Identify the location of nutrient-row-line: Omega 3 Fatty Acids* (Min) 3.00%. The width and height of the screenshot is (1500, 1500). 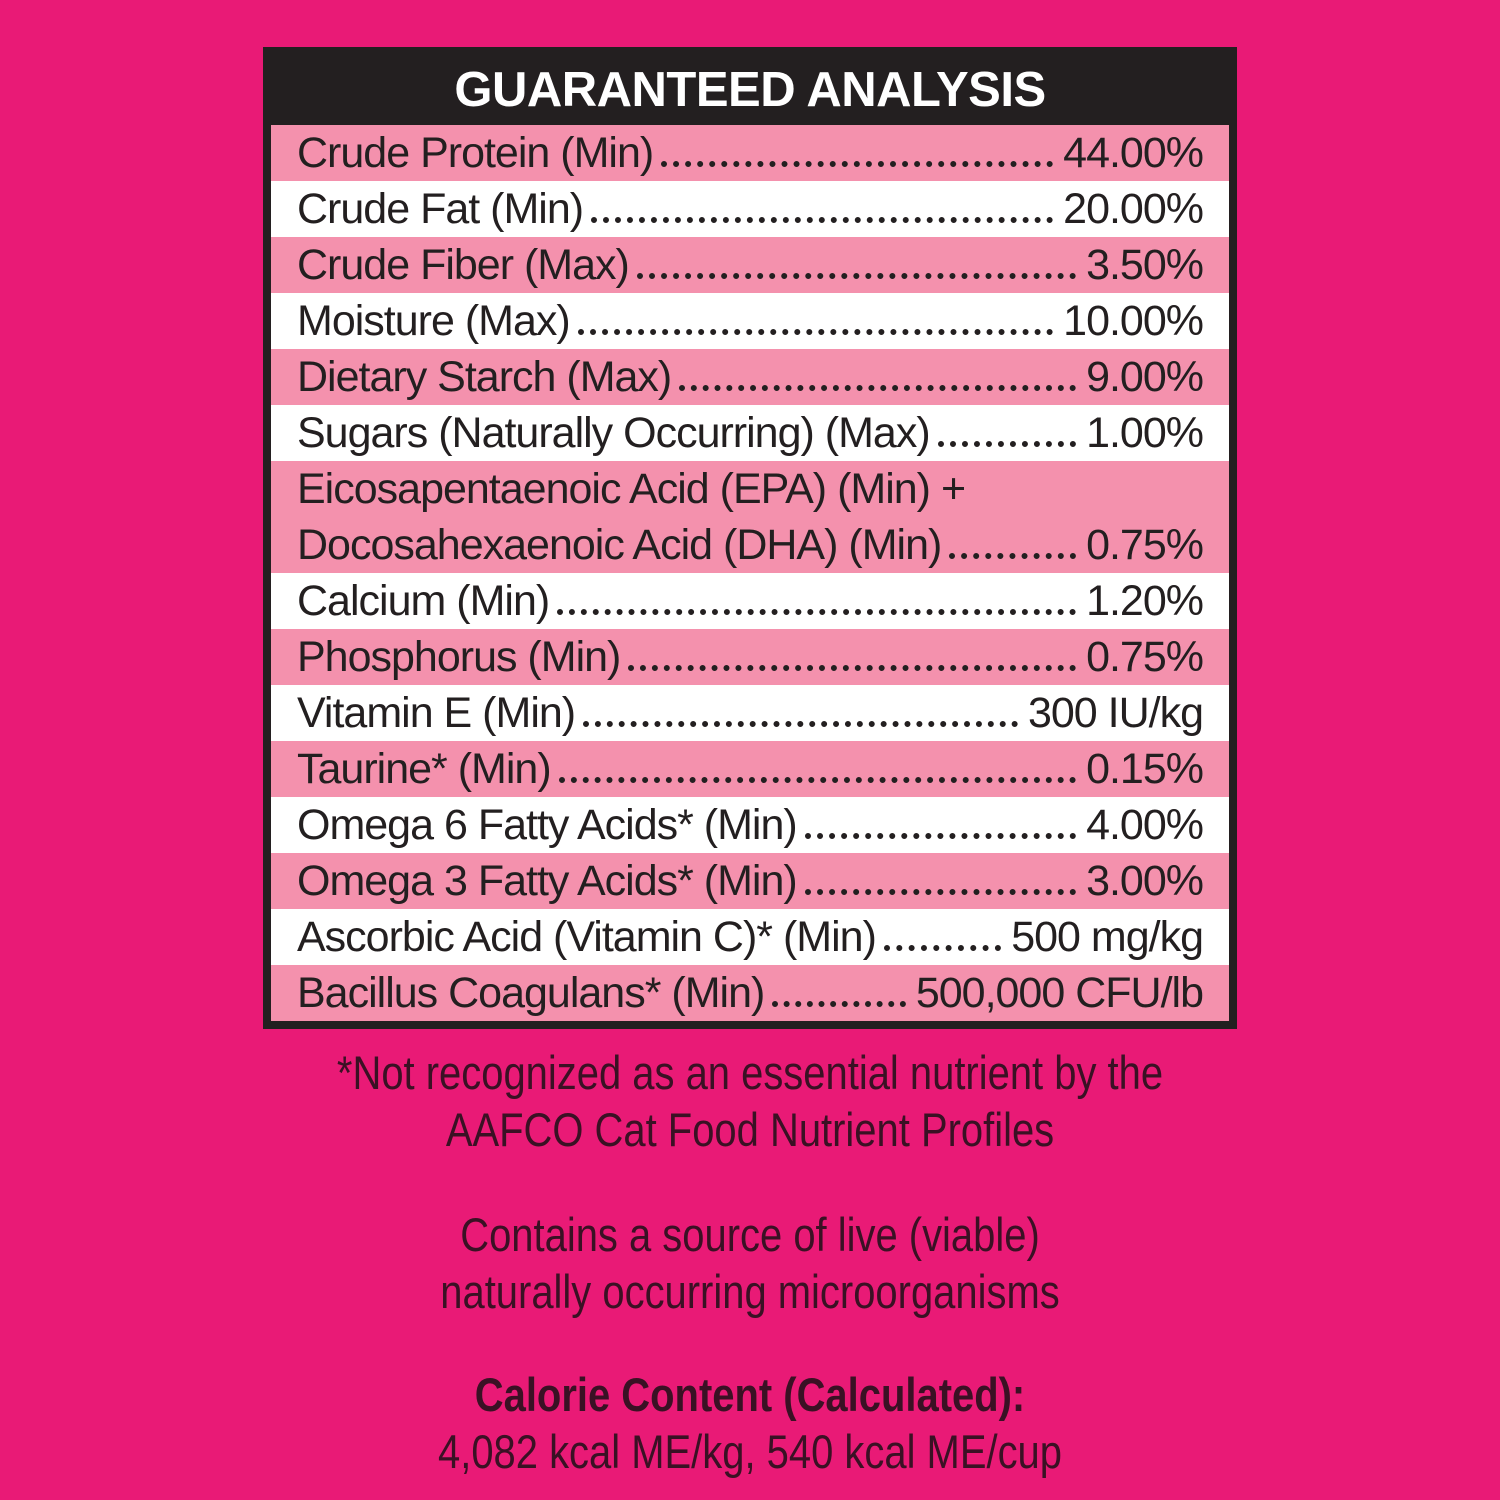
(750, 881).